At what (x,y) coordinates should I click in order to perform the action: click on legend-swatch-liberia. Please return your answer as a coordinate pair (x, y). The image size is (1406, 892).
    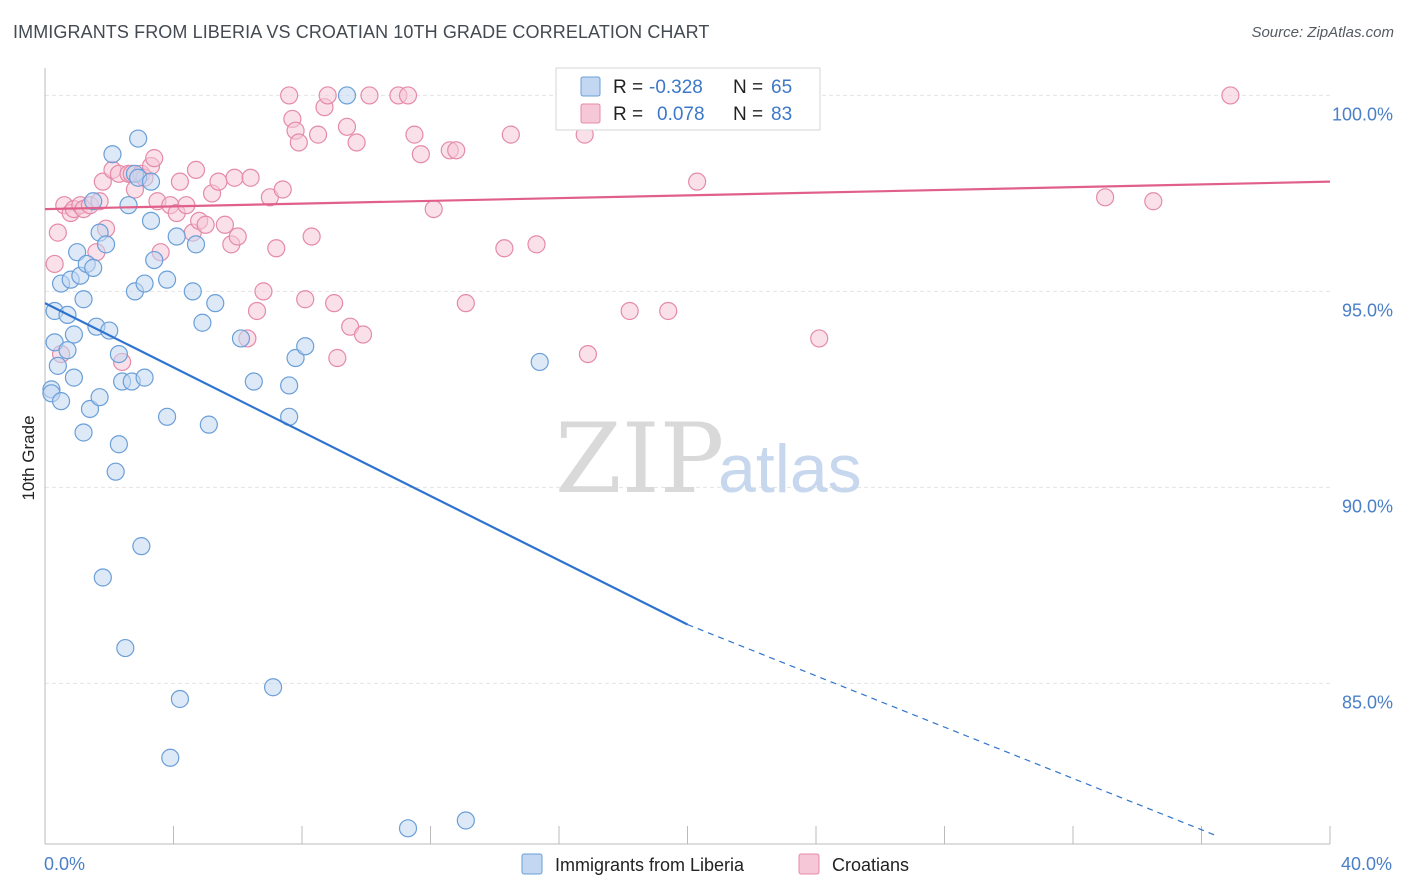
    Looking at the image, I should click on (532, 864).